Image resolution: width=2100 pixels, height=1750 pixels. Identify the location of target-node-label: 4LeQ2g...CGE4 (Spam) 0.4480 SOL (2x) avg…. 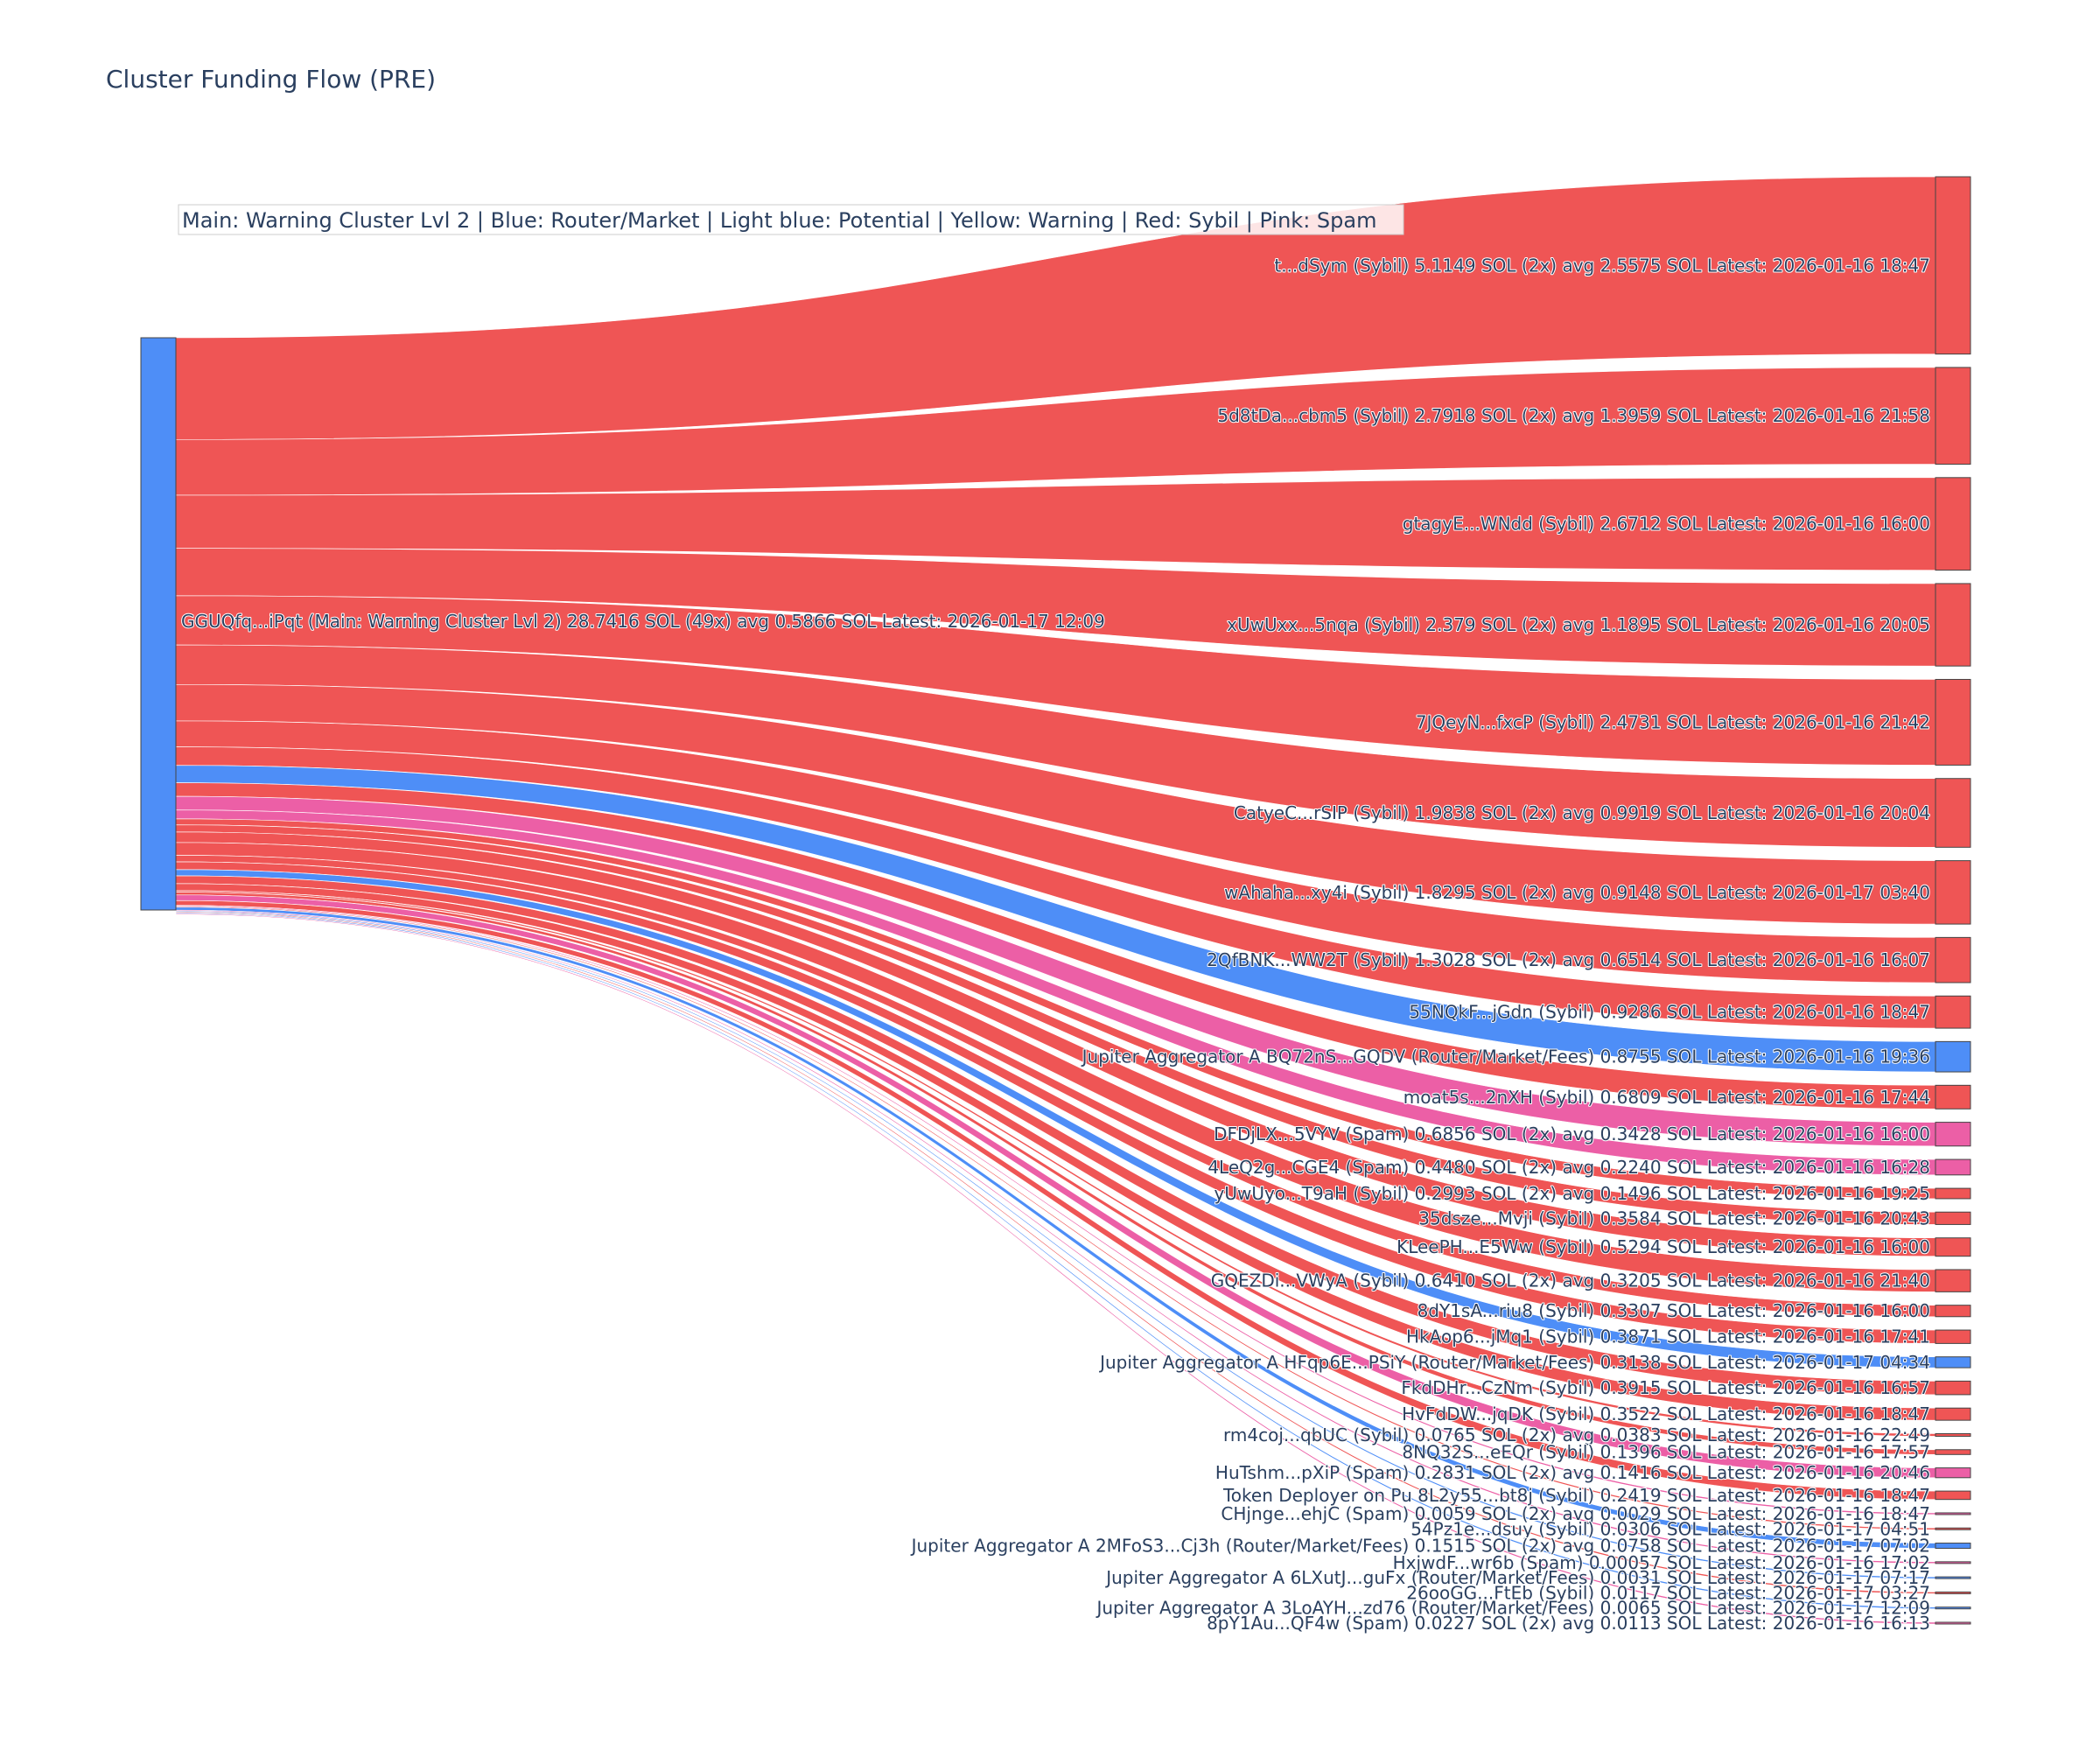
(1569, 1167).